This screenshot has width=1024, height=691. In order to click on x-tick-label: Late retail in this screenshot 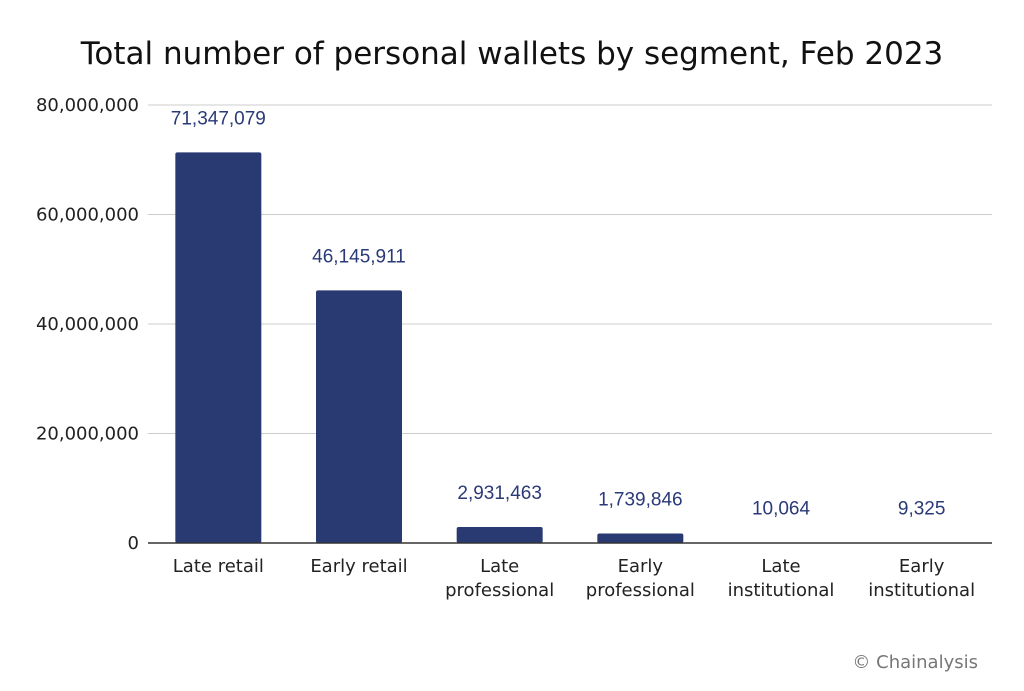, I will do `click(218, 566)`.